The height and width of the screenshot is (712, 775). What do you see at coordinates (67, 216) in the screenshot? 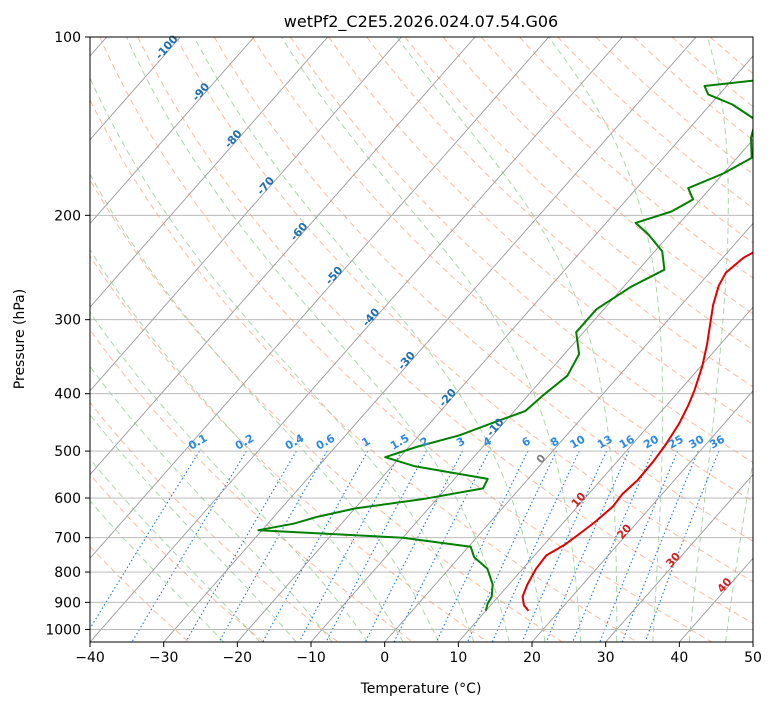
I see `y-tick-label: 200` at bounding box center [67, 216].